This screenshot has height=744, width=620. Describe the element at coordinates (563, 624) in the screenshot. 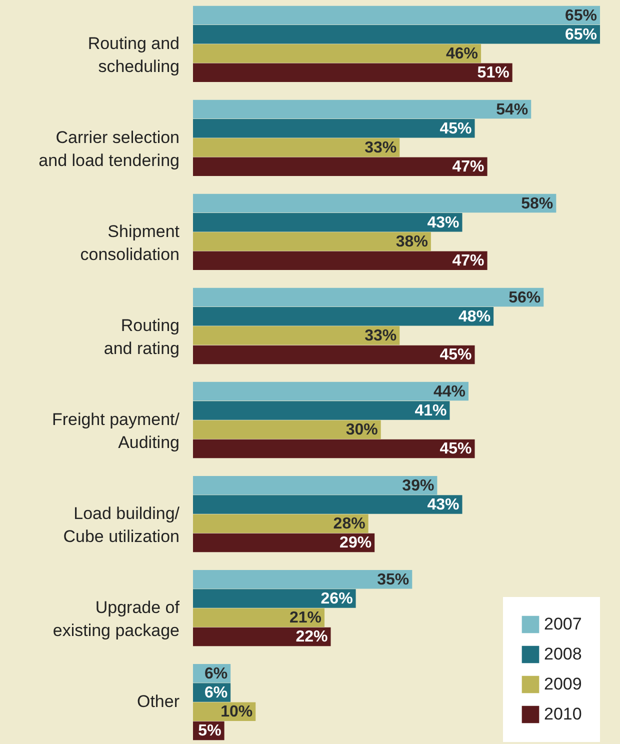

I see `legend-label: 2007` at that location.